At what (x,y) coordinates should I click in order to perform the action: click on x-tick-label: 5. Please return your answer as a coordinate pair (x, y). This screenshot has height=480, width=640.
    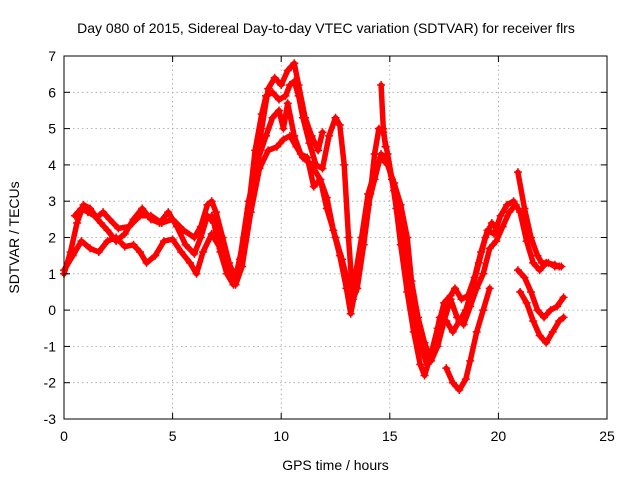
    Looking at the image, I should click on (173, 436).